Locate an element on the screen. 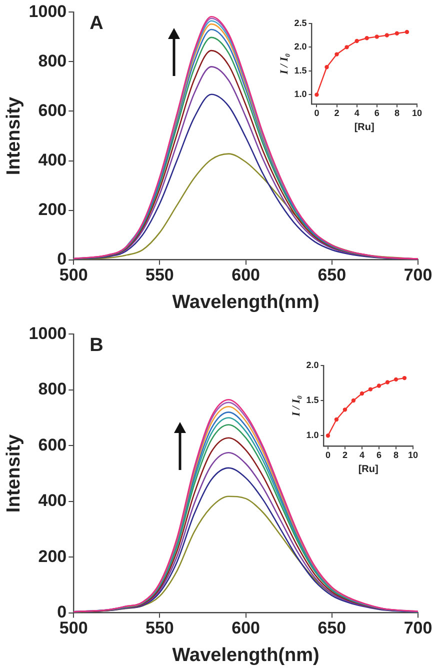 This screenshot has height=671, width=436. chart-title: A is located at coordinates (97, 23).